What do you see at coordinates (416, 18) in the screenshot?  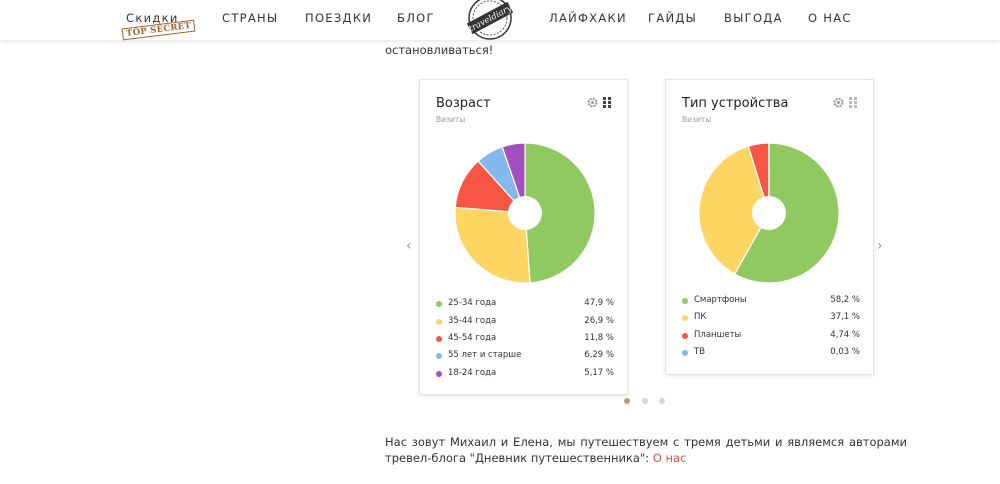 I see `nav-item-blog: Блог` at bounding box center [416, 18].